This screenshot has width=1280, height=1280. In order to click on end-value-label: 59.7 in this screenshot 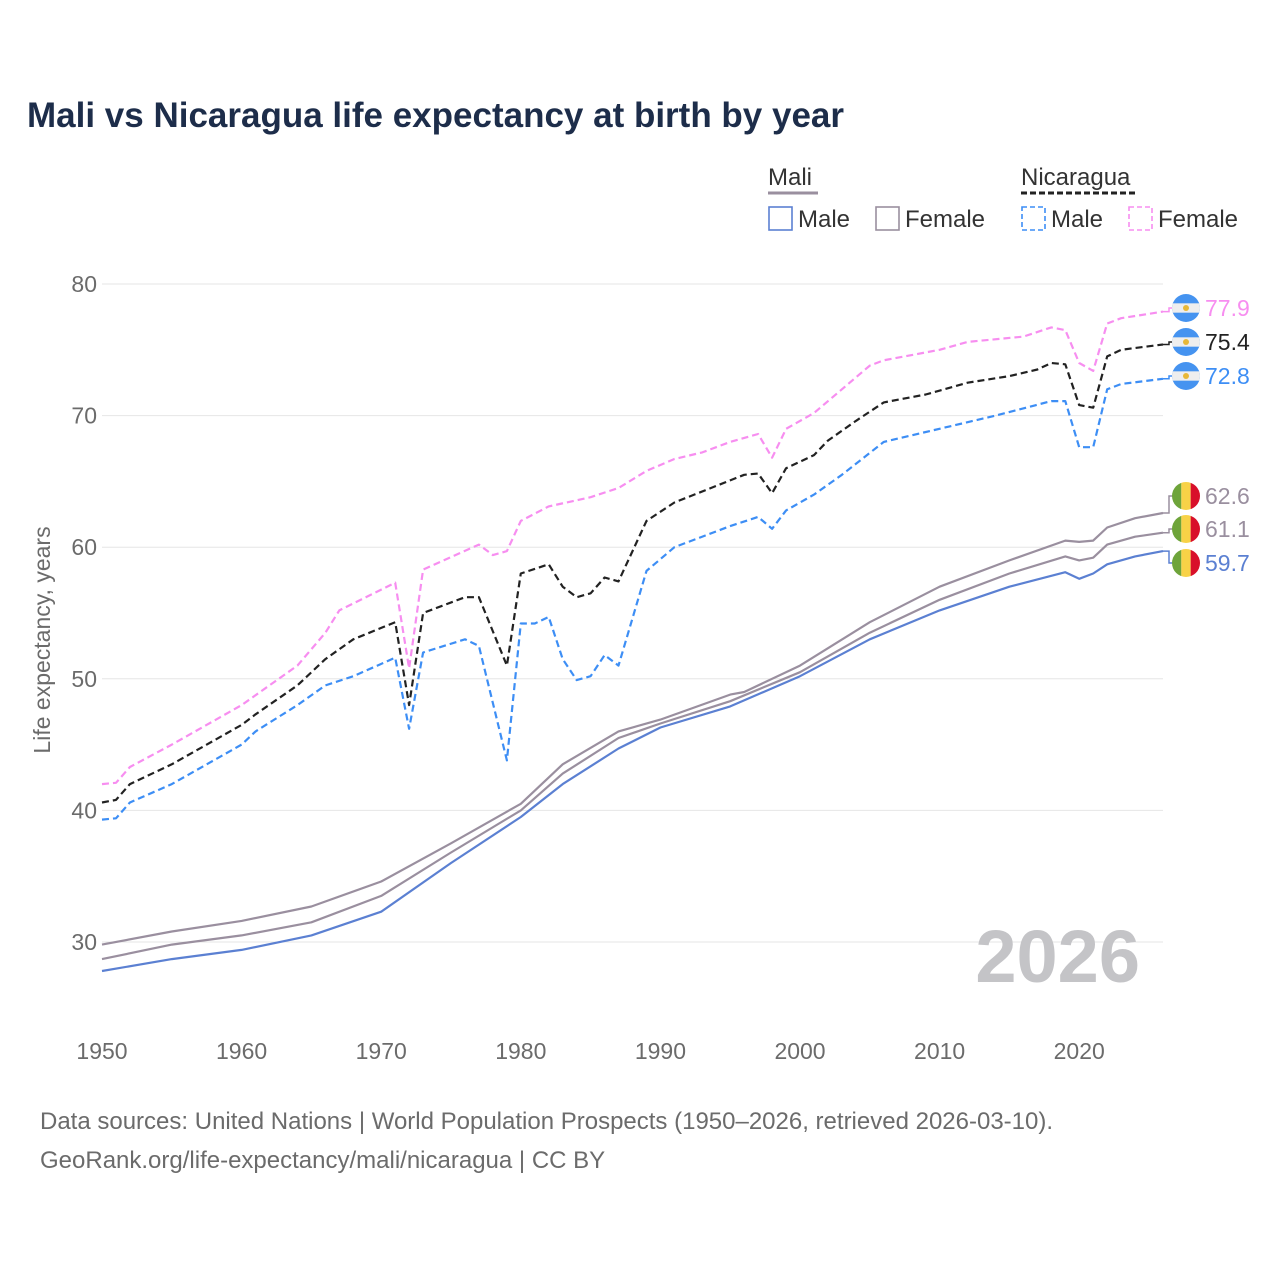, I will do `click(1227, 563)`.